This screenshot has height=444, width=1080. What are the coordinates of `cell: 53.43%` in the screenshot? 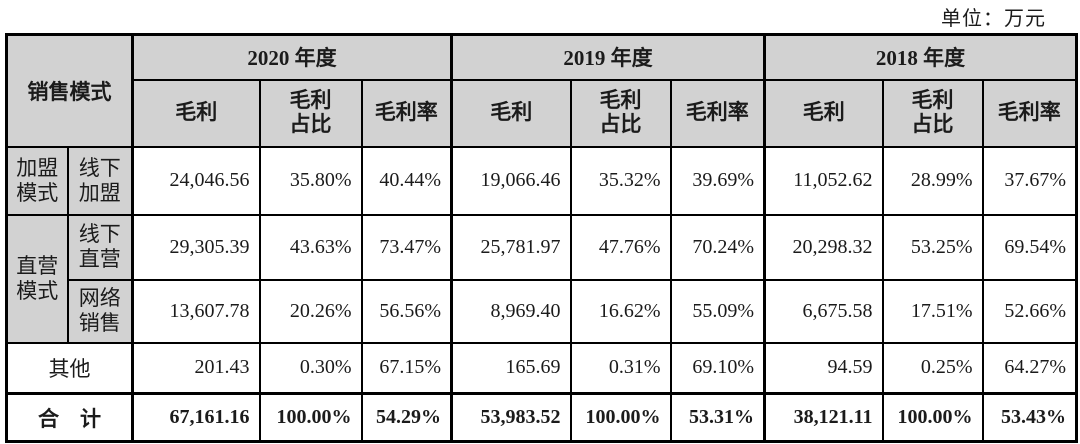 It's located at (1029, 417).